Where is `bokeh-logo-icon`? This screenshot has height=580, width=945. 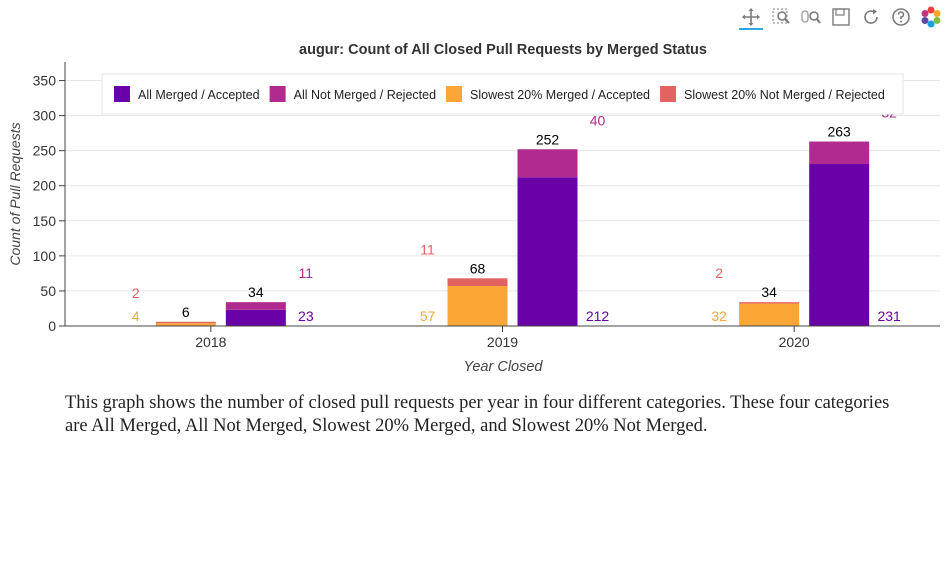
bokeh-logo-icon is located at coordinates (931, 17).